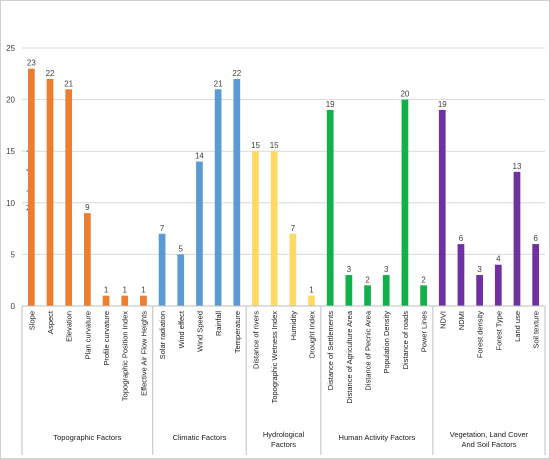 The height and width of the screenshot is (459, 550). I want to click on category-label: Distance of Pecnic Area, so click(368, 350).